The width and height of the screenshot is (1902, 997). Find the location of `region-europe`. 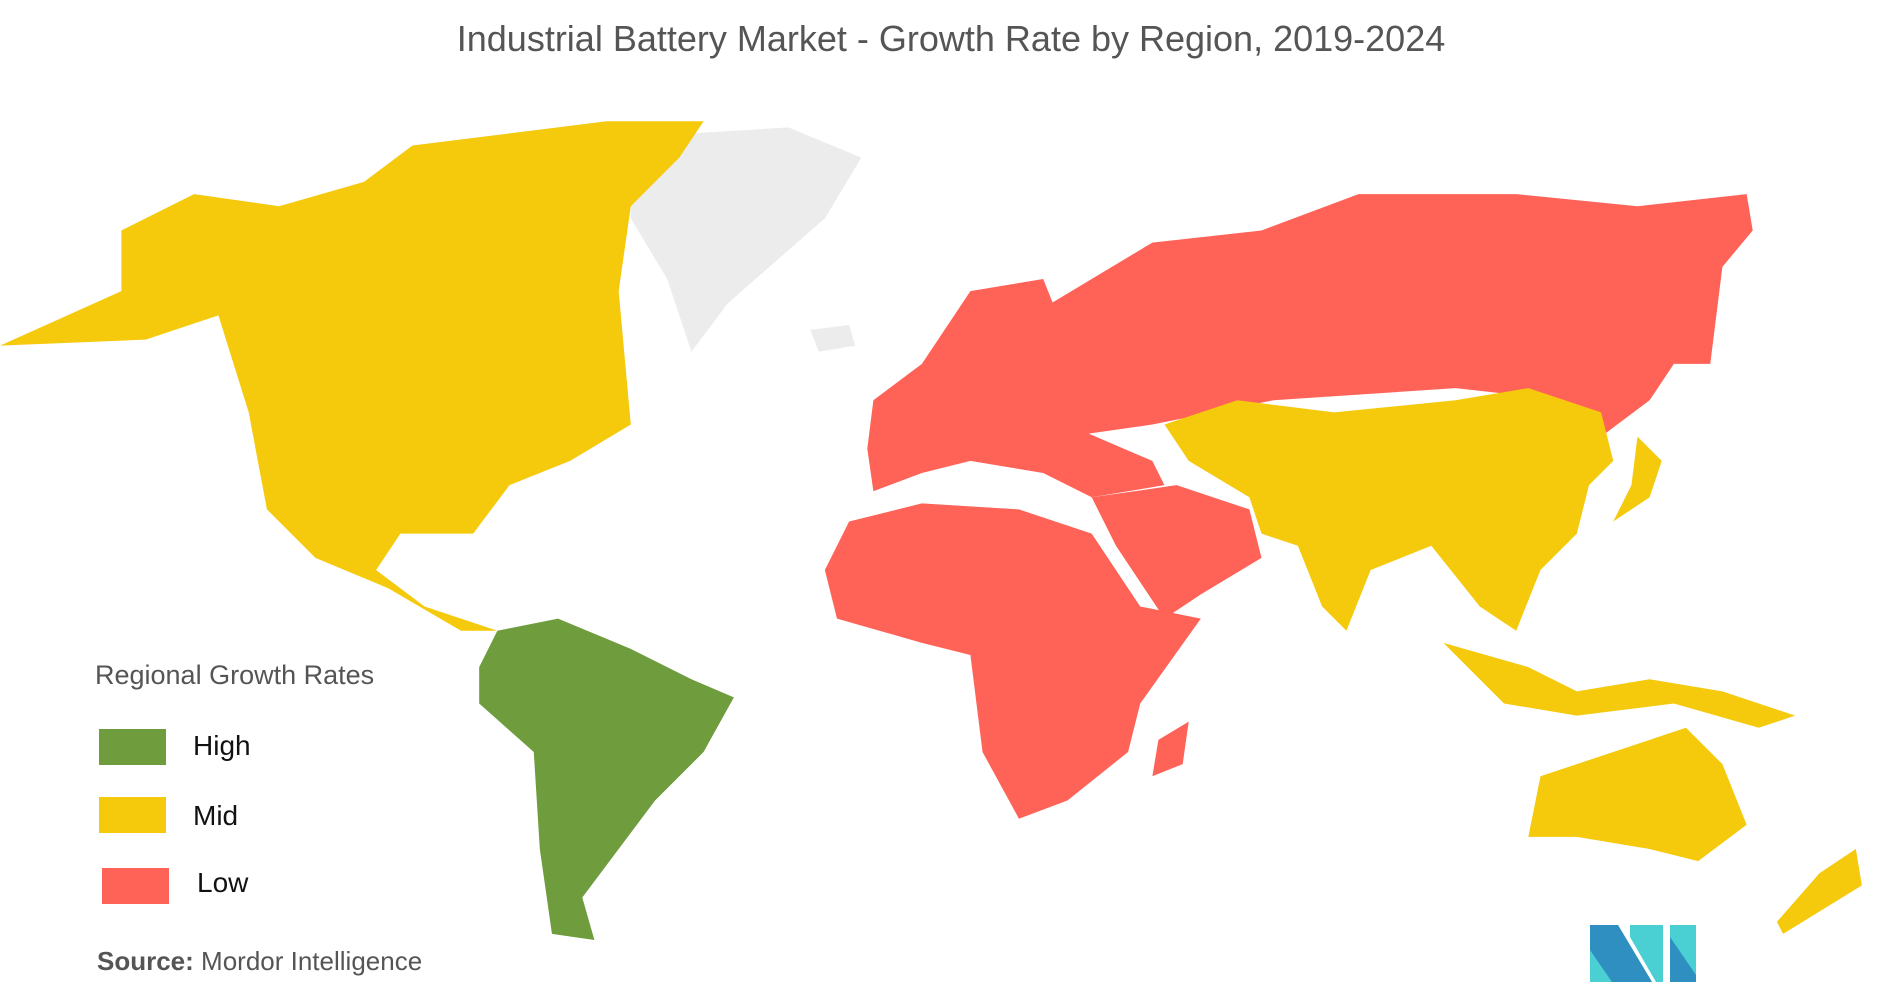

region-europe is located at coordinates (1016, 388).